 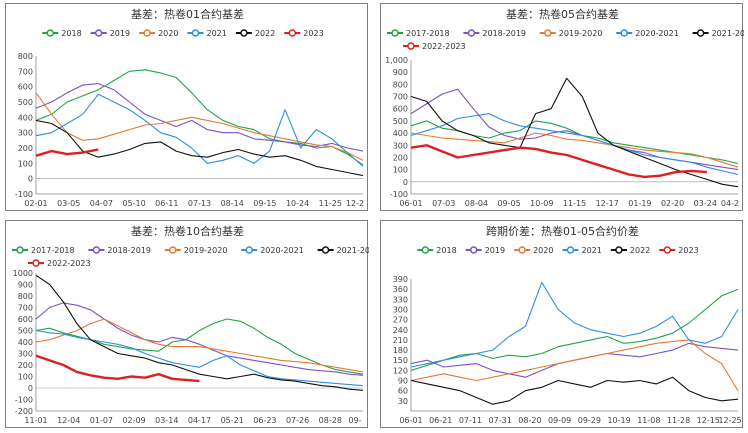 I want to click on x-tick-label: 02-01, so click(x=35, y=203).